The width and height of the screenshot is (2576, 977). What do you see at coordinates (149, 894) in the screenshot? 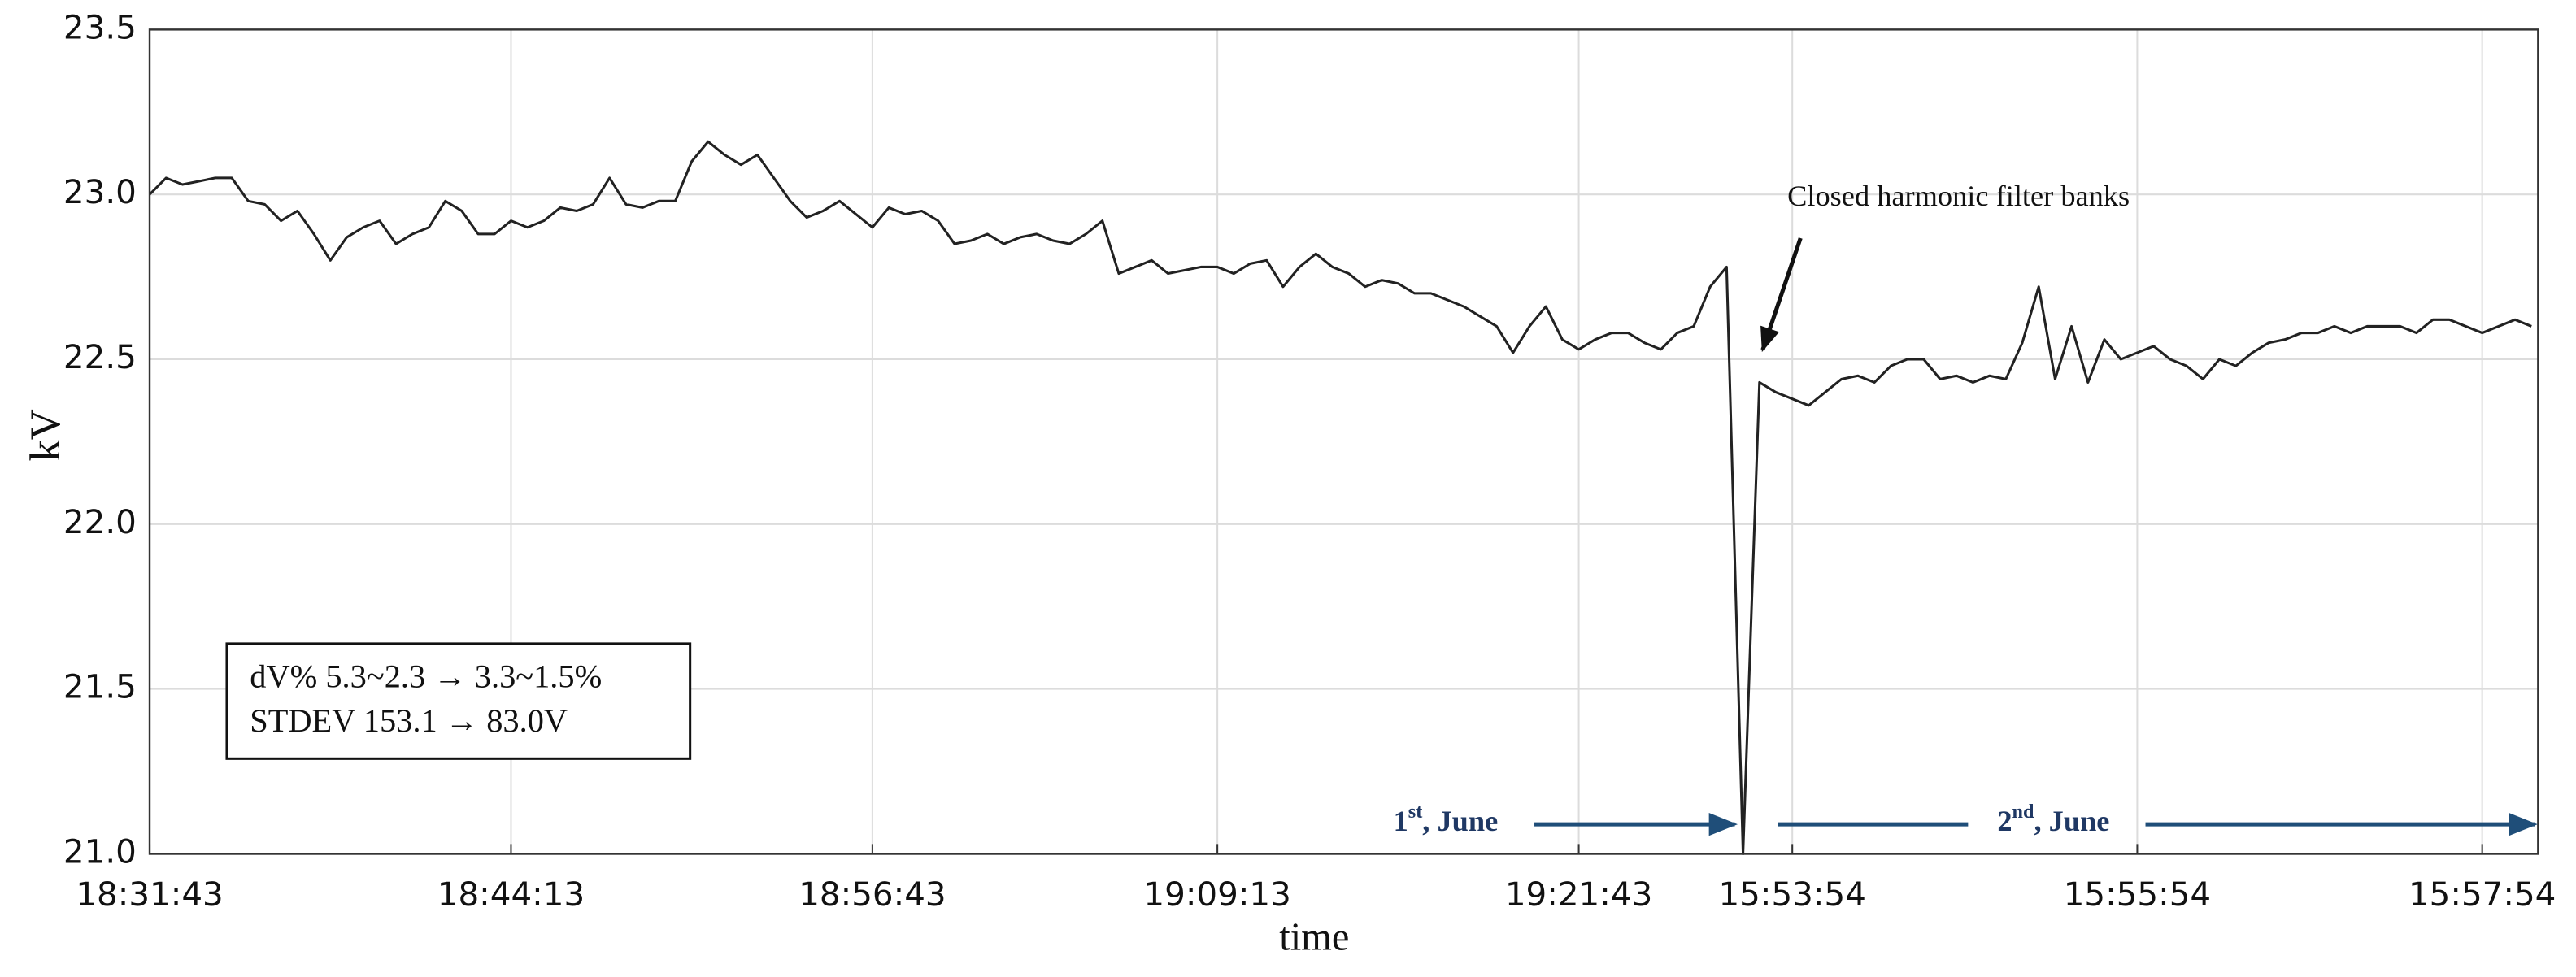
I see `x-tick-label: 18:31:43` at bounding box center [149, 894].